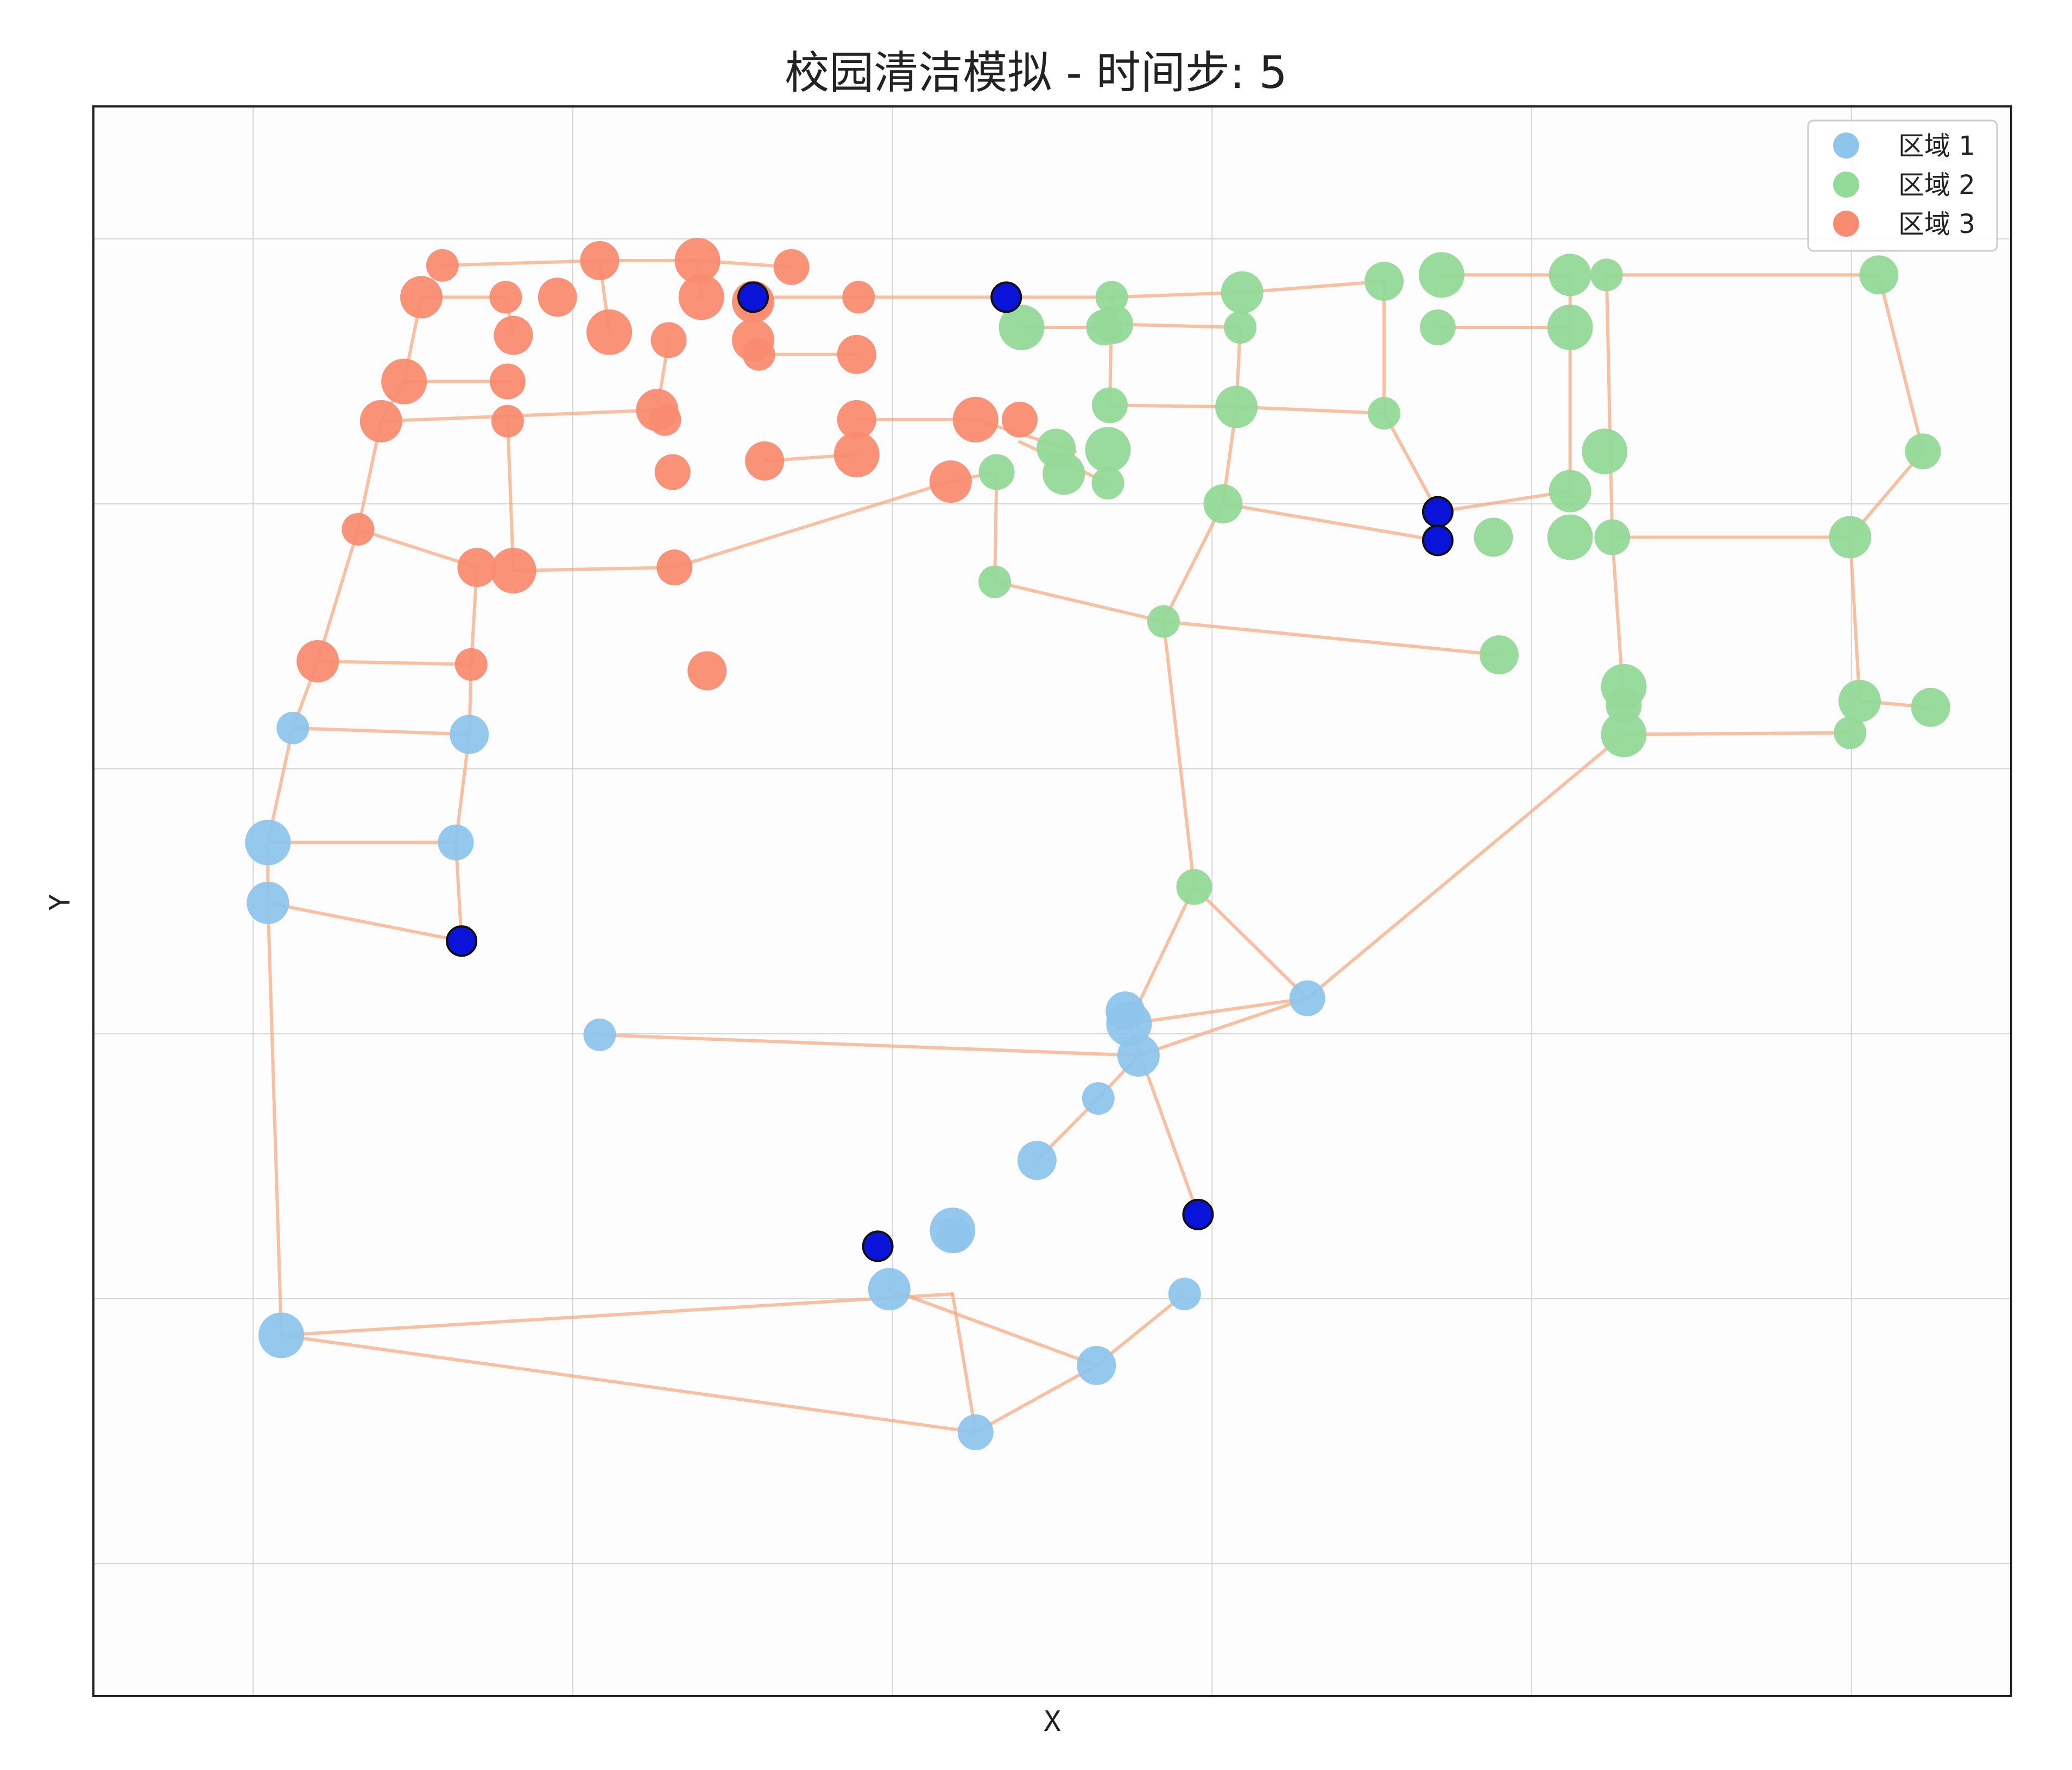 Image resolution: width=2072 pixels, height=1770 pixels. I want to click on legend-label-zone2: 区域 2, so click(1937, 185).